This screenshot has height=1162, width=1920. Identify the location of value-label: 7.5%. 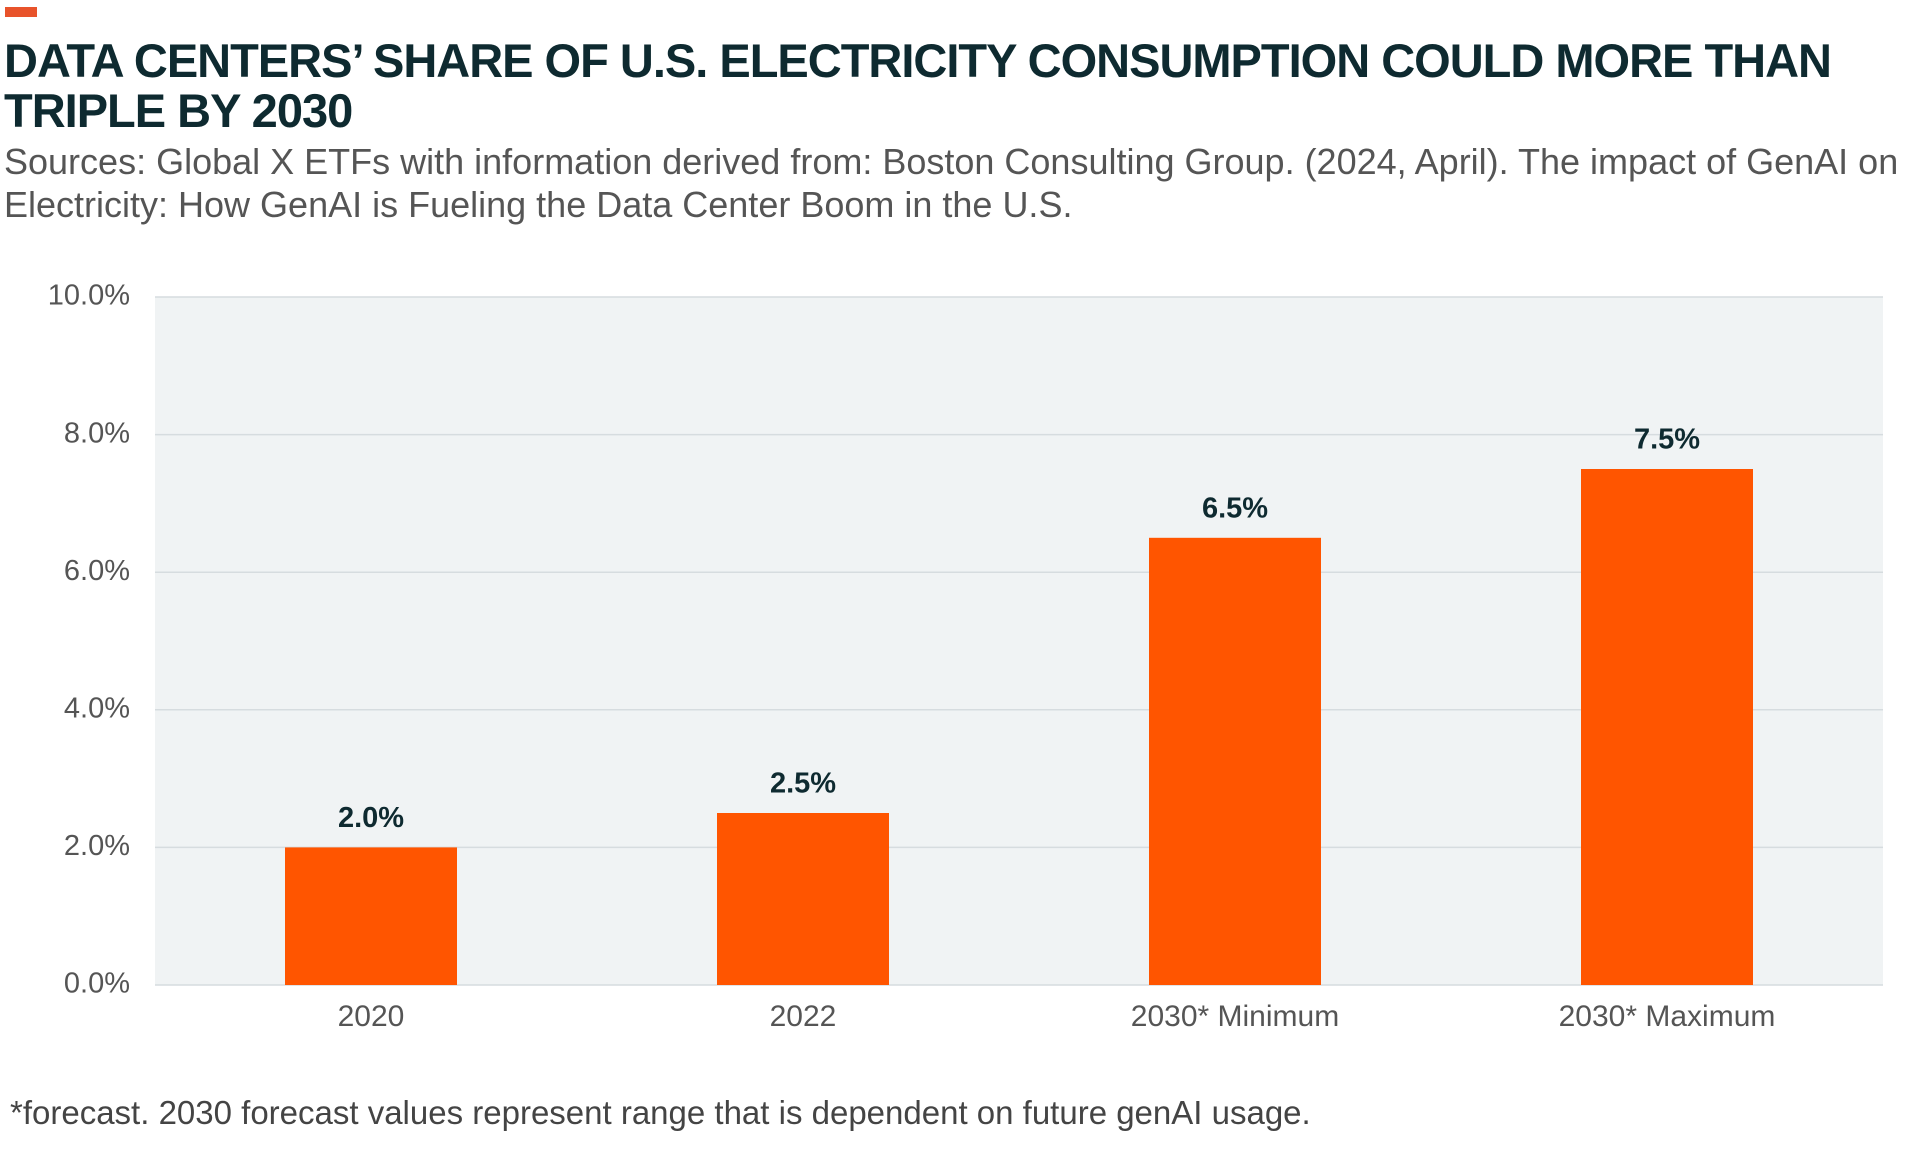
(1667, 440).